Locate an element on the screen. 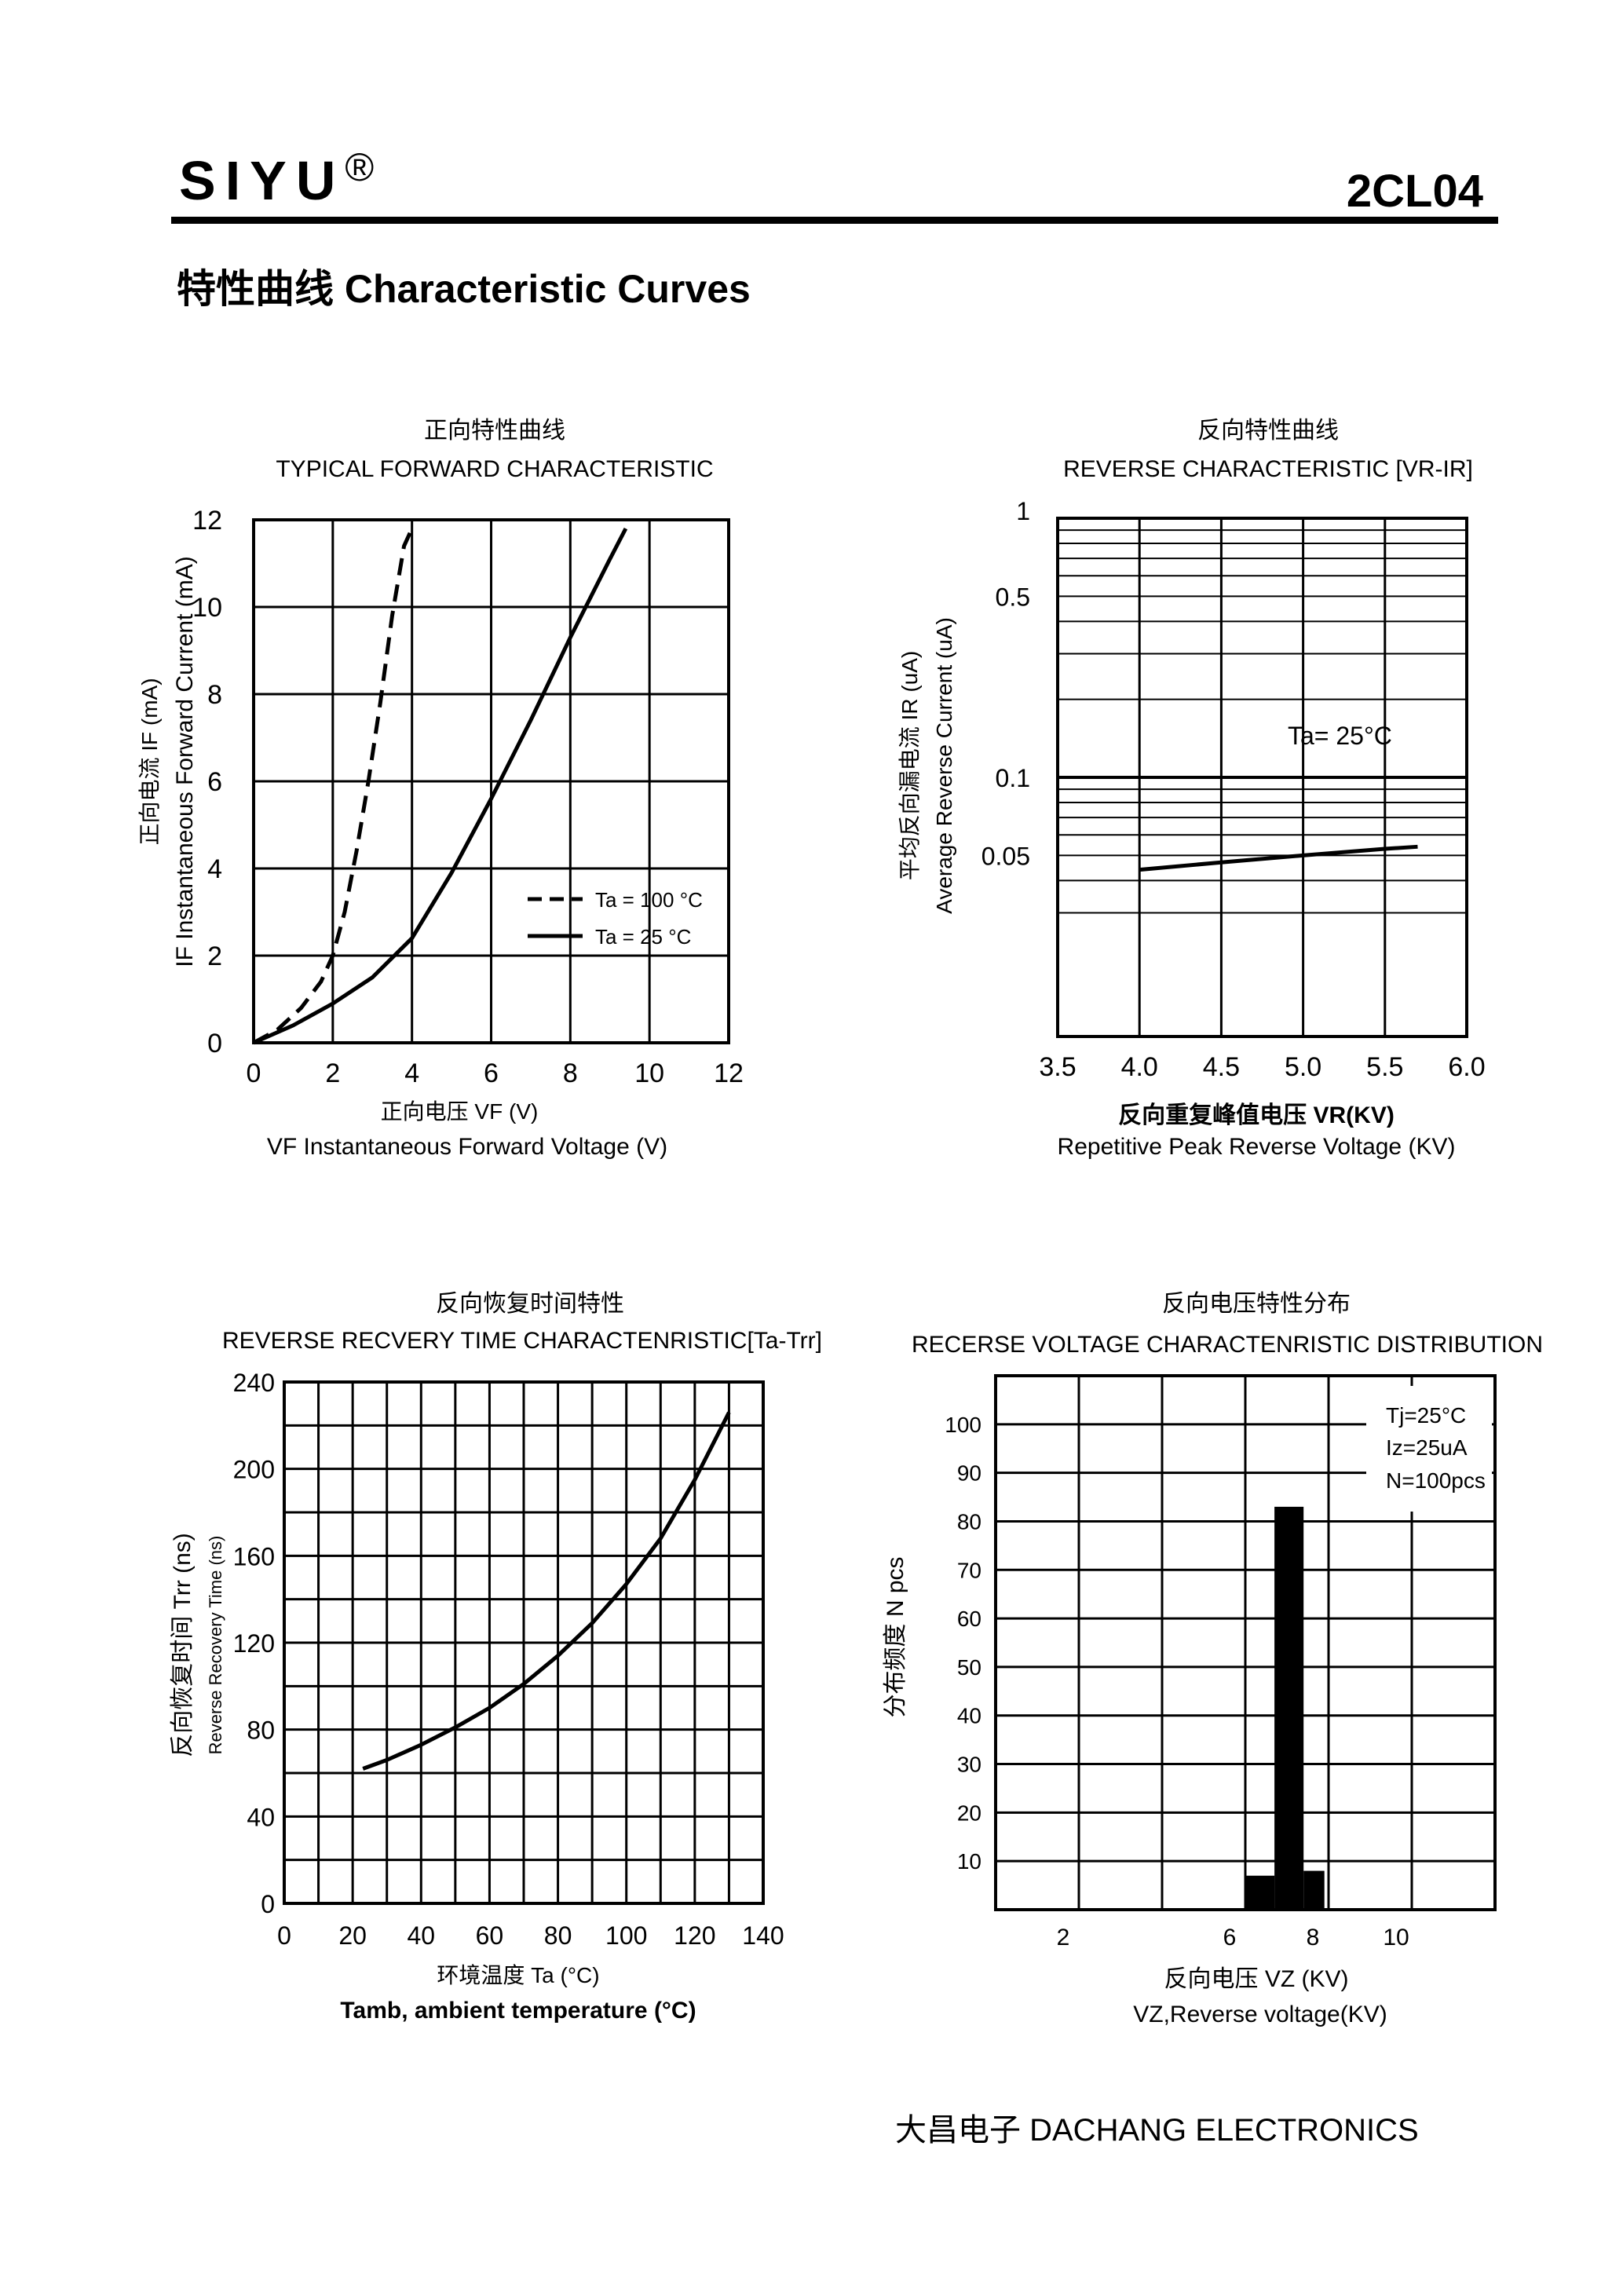 The width and height of the screenshot is (1623, 2296). part-number: 2CL04 is located at coordinates (1414, 192).